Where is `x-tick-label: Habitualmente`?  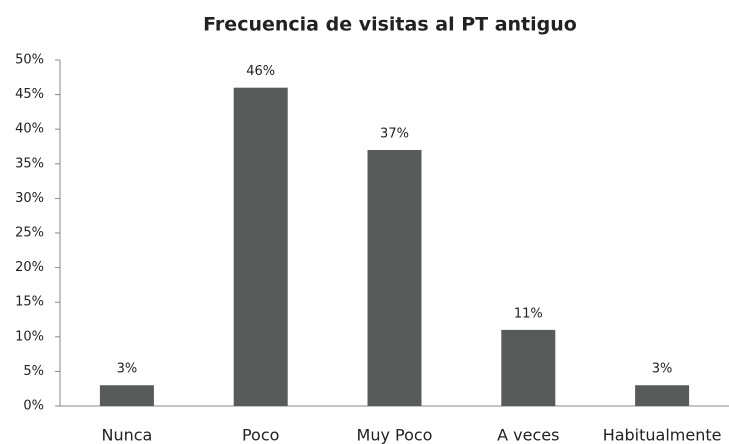
x-tick-label: Habitualmente is located at coordinates (662, 435).